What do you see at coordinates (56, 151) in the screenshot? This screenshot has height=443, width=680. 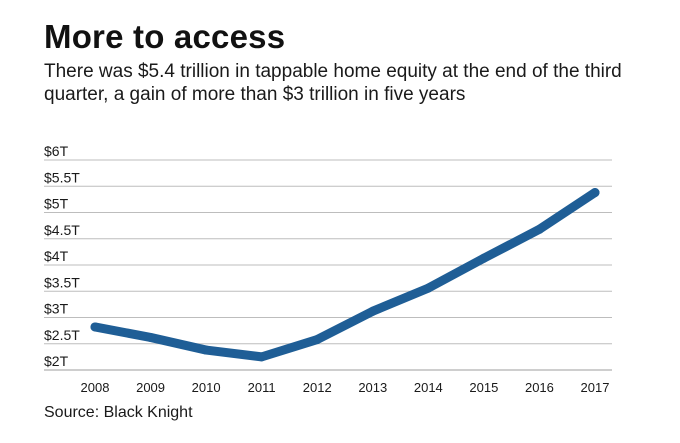 I see `y-tick-label: $6T` at bounding box center [56, 151].